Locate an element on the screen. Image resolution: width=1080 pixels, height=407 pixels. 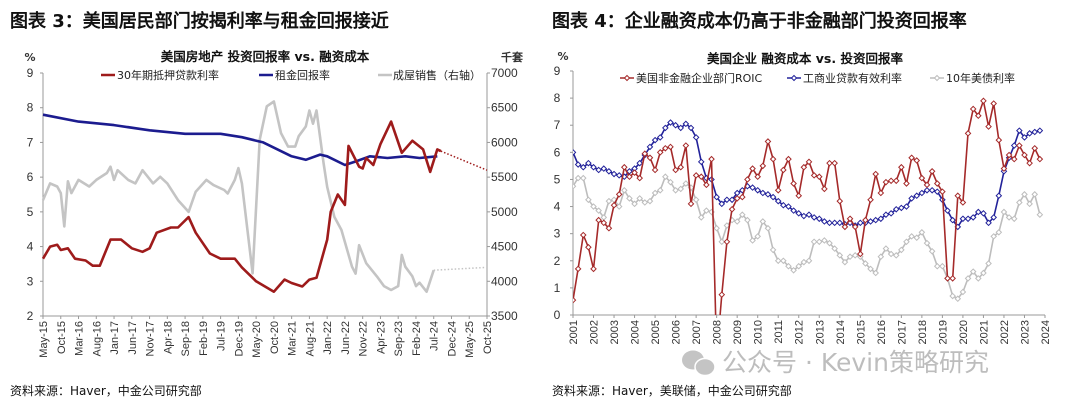
x-tick-label: 2008 is located at coordinates (718, 332).